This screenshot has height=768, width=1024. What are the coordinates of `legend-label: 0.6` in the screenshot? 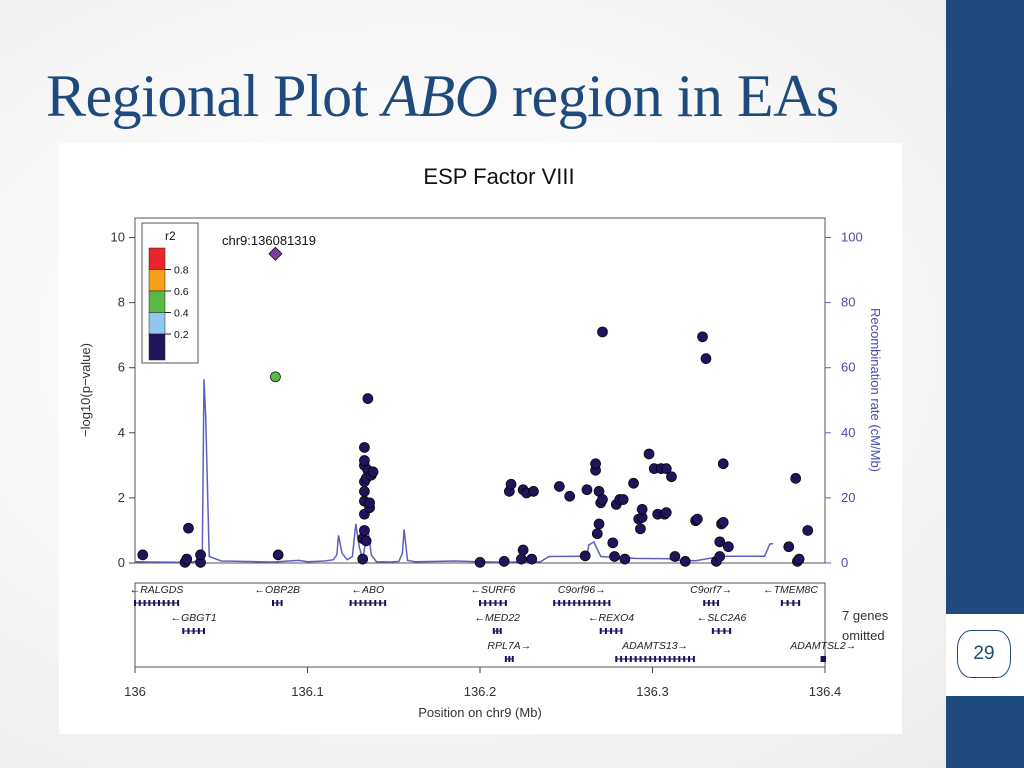 It's located at (181, 292).